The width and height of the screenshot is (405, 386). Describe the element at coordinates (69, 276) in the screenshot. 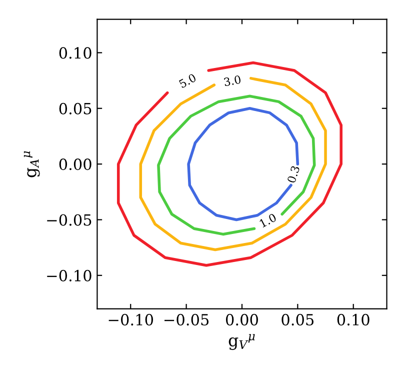

I see `y-tick-label: −0.10` at that location.